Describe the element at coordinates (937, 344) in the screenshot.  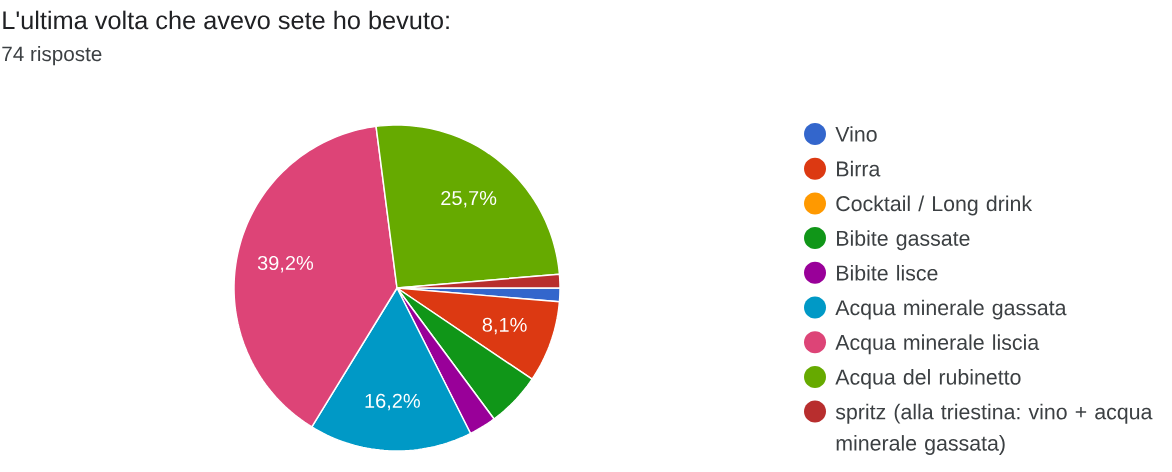
I see `legend-label: Acqua minerale liscia` at that location.